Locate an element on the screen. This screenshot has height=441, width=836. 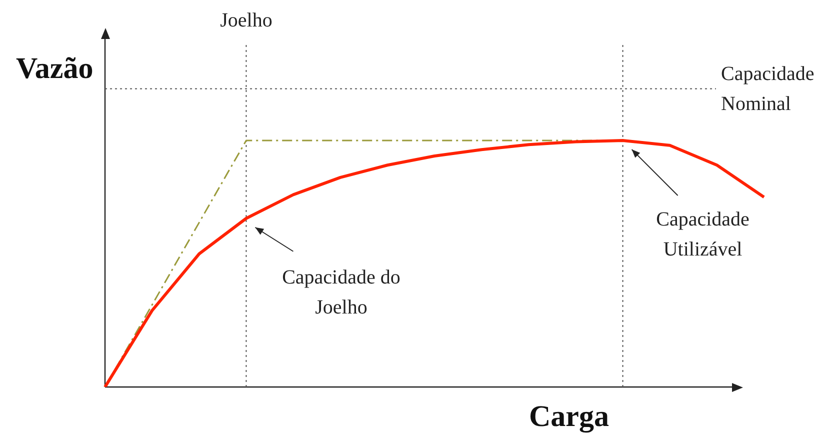
text: Joelho is located at coordinates (246, 20).